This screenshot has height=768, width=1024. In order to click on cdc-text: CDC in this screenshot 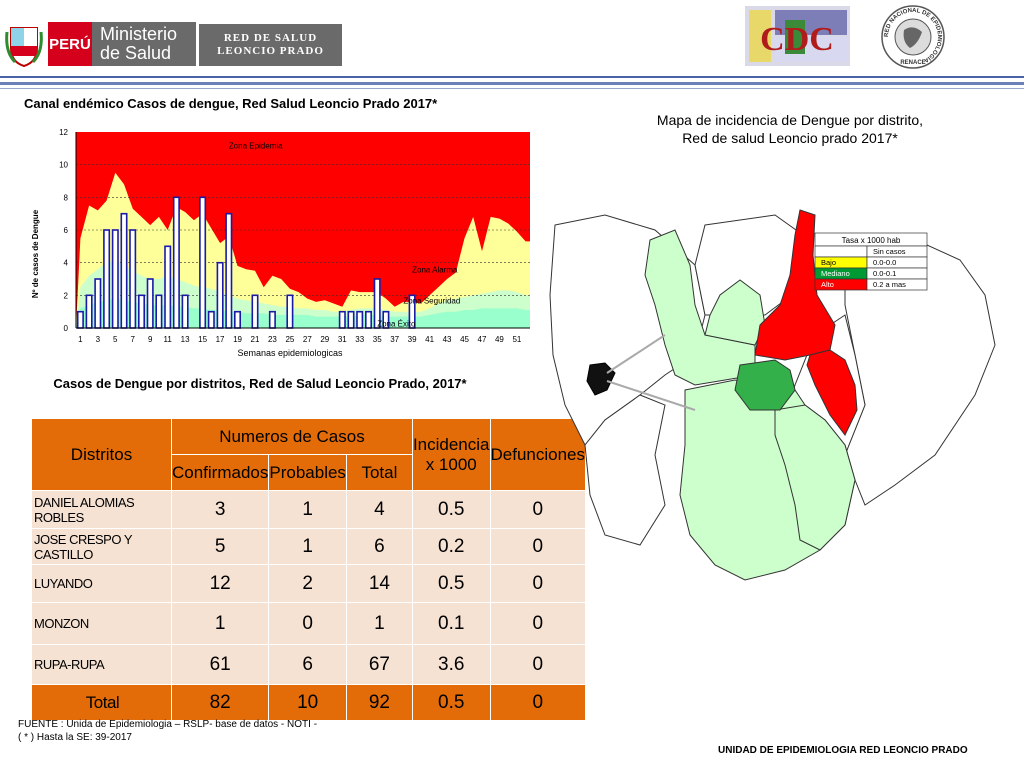, I will do `click(797, 39)`.